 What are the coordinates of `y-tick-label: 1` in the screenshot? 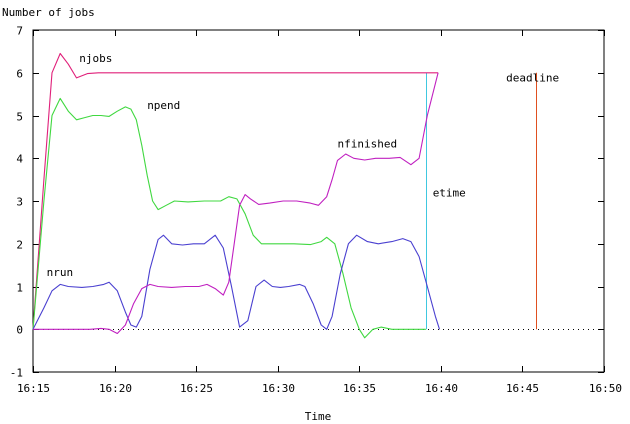 It's located at (19, 288).